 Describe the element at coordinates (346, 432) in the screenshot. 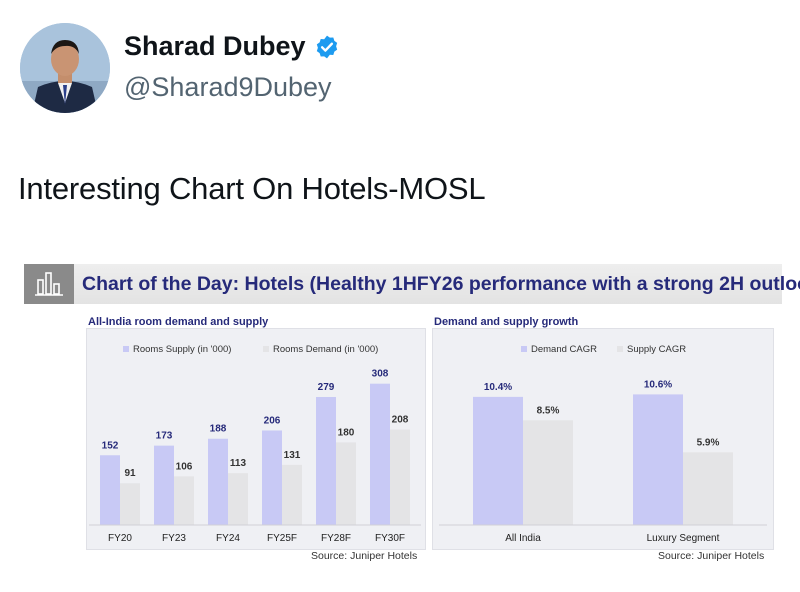

I see `data-label-4-1: 180` at that location.